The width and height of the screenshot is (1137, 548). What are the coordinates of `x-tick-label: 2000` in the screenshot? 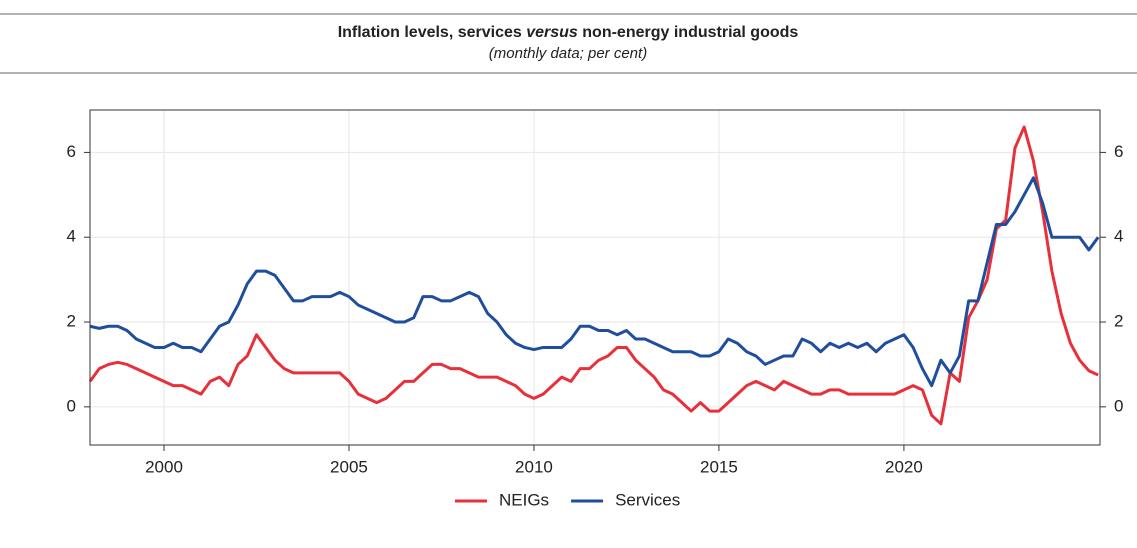 It's located at (164, 466).